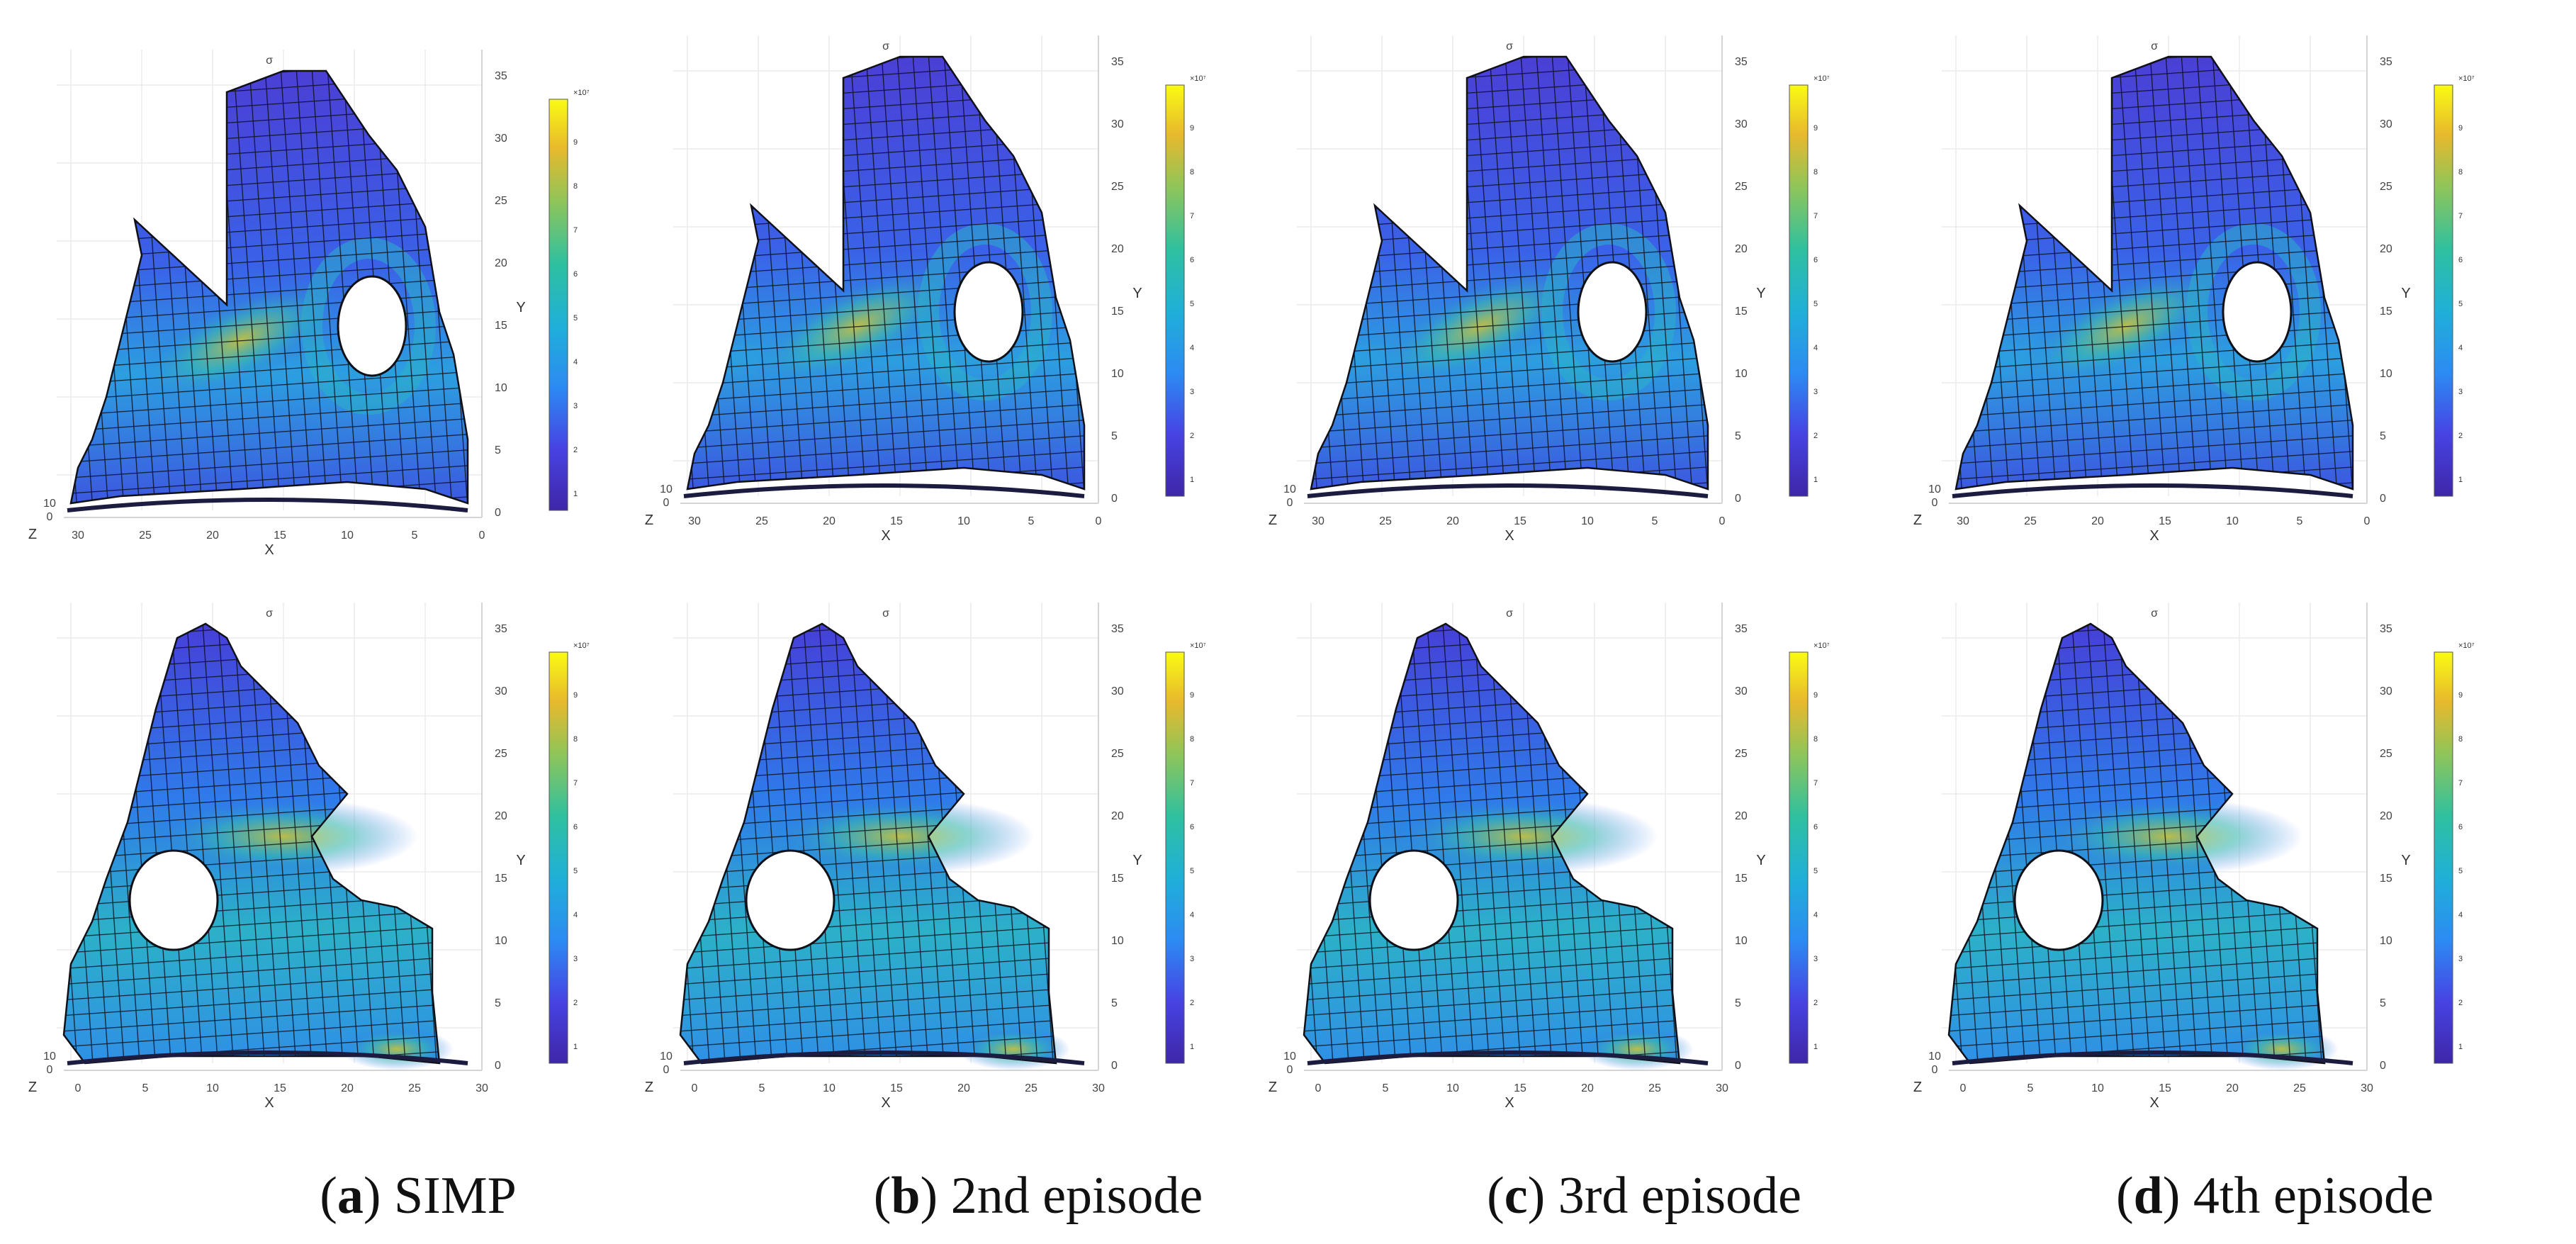  What do you see at coordinates (1644, 1196) in the screenshot?
I see `caption-c: (c) 3rd episode` at bounding box center [1644, 1196].